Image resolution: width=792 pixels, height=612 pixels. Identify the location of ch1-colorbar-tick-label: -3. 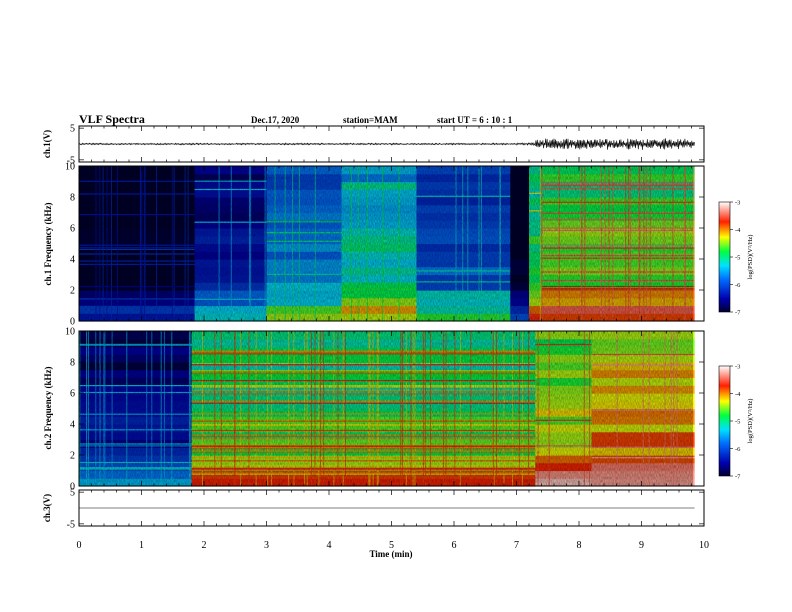
(737, 203).